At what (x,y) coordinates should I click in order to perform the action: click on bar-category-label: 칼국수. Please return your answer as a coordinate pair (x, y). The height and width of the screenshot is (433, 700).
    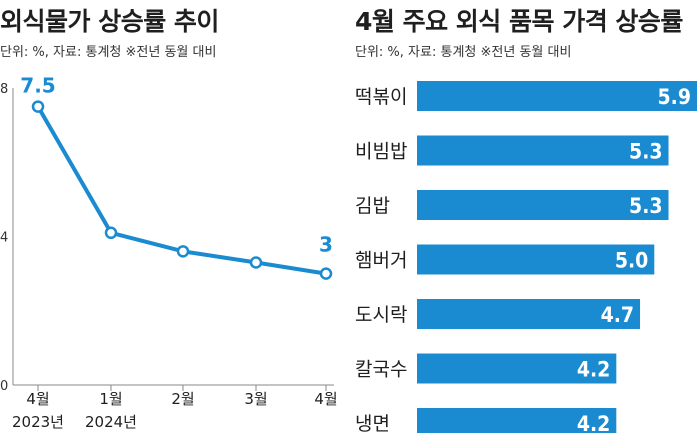
    Looking at the image, I should click on (381, 370).